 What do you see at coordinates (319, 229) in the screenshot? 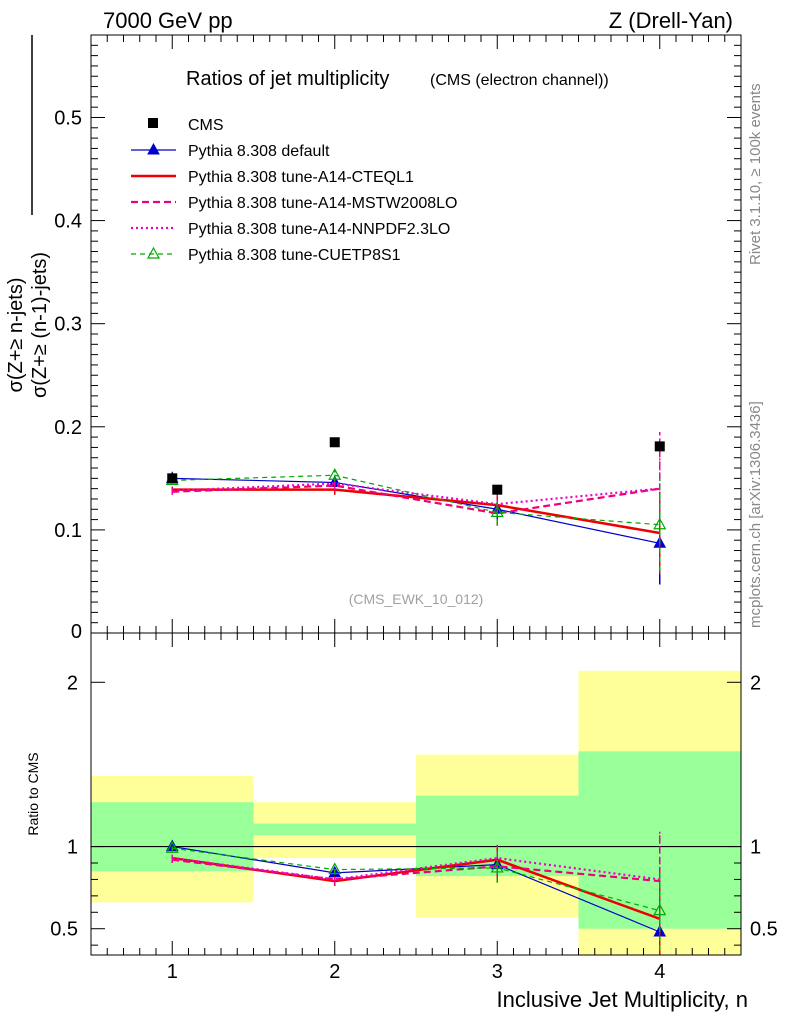
I see `legend-label: Pythia 8.308 tune-A14-NNPDF2.3LO` at bounding box center [319, 229].